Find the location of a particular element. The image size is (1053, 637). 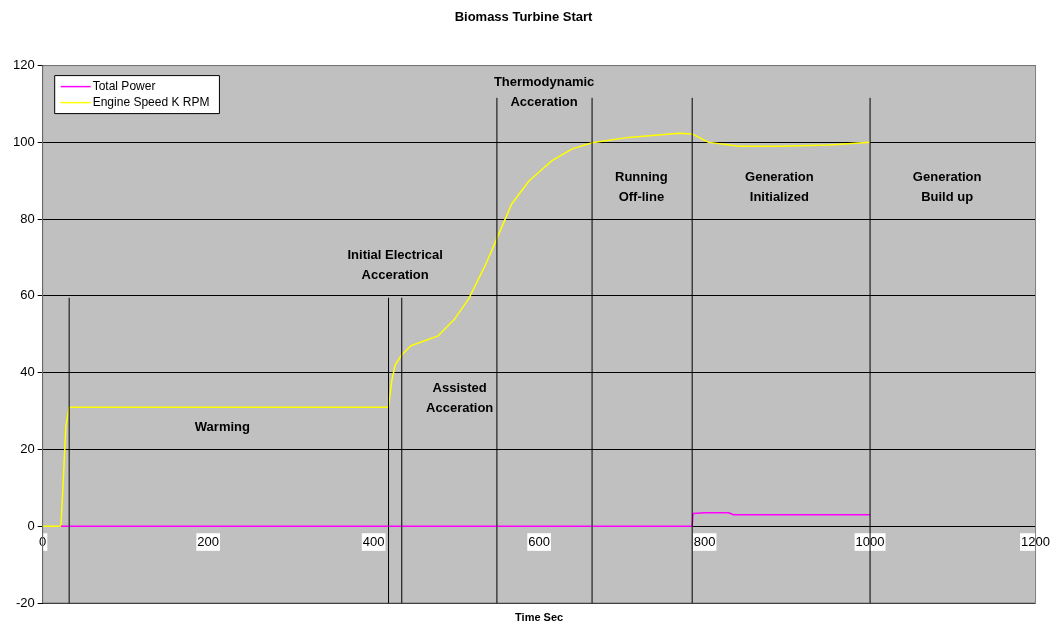

annotation: Generation Initialized is located at coordinates (779, 187).